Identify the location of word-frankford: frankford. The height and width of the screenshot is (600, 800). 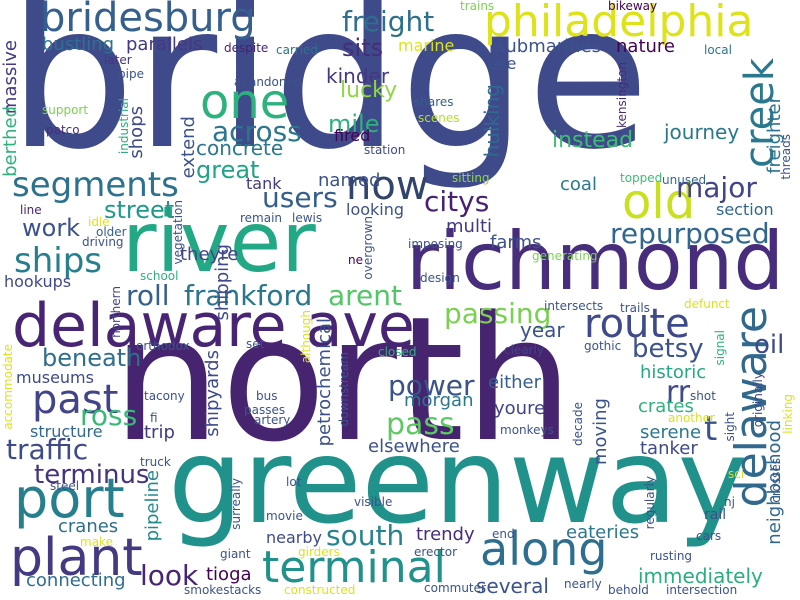
(248, 295).